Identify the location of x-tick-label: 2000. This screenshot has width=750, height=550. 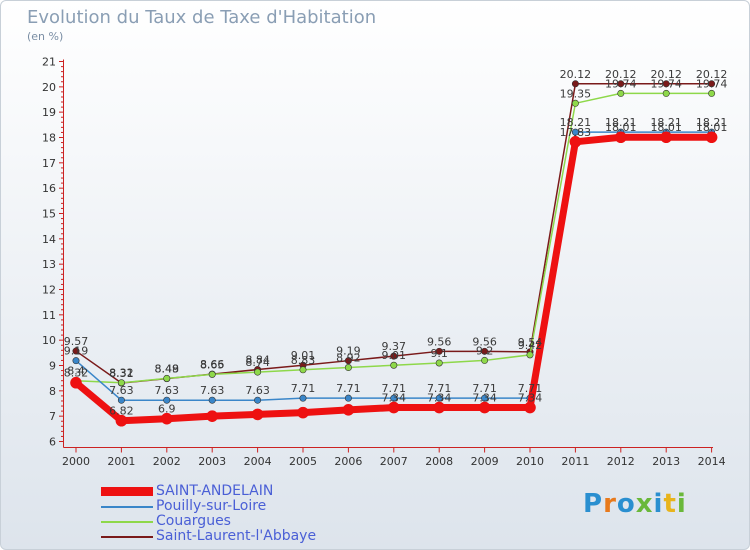
(76, 461).